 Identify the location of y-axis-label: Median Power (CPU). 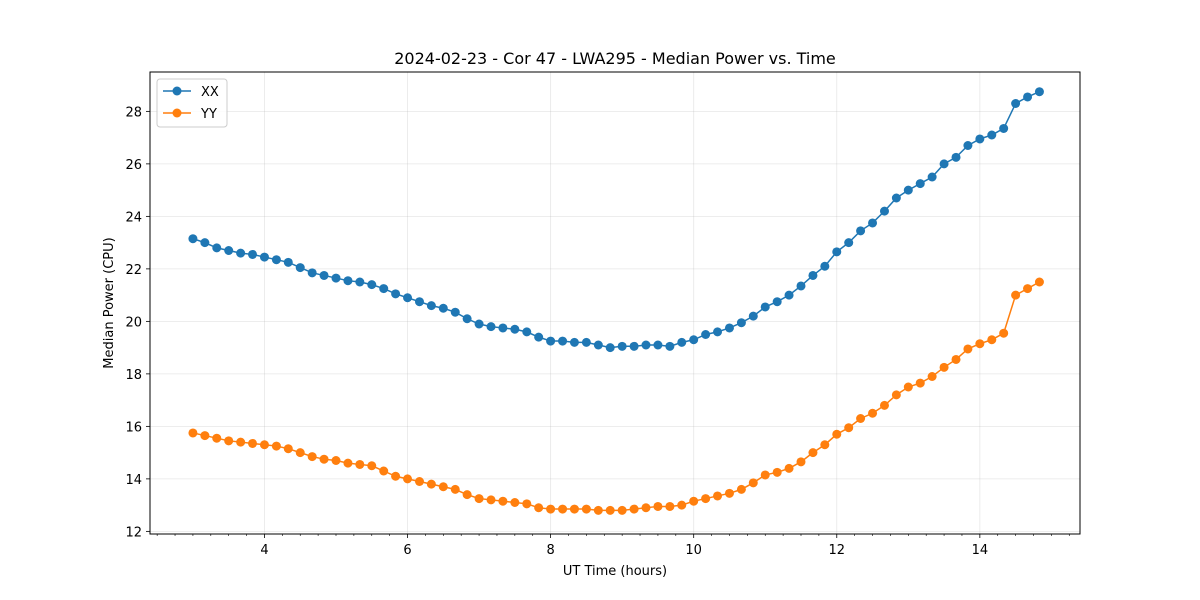
(109, 302).